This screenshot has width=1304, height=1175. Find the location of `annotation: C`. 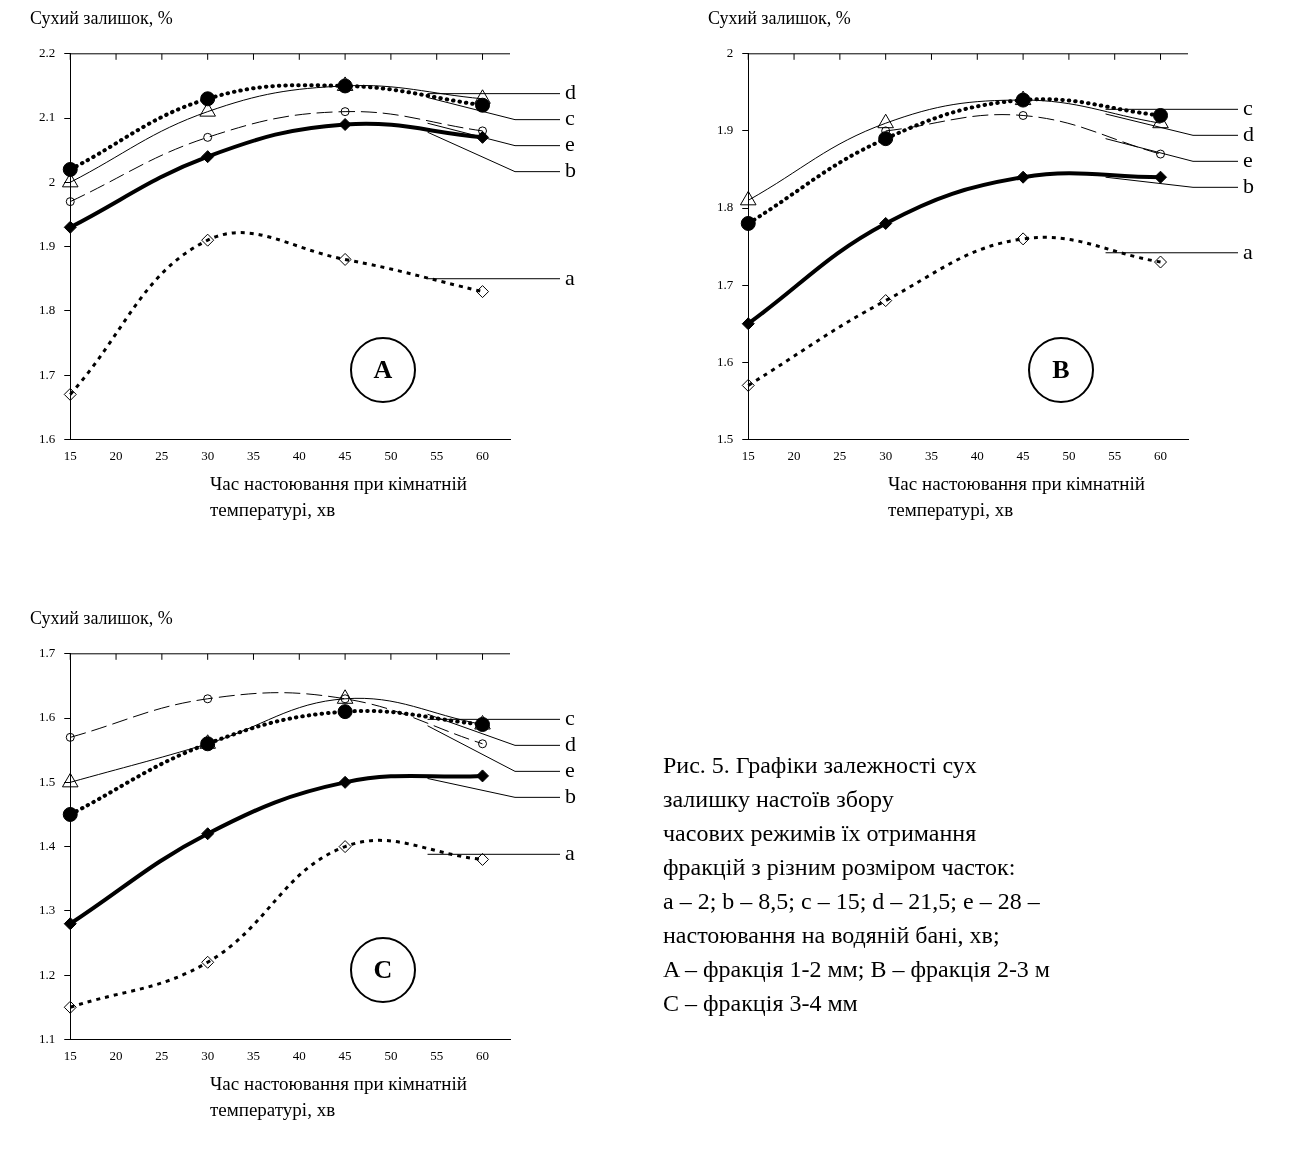

annotation: C is located at coordinates (383, 970).